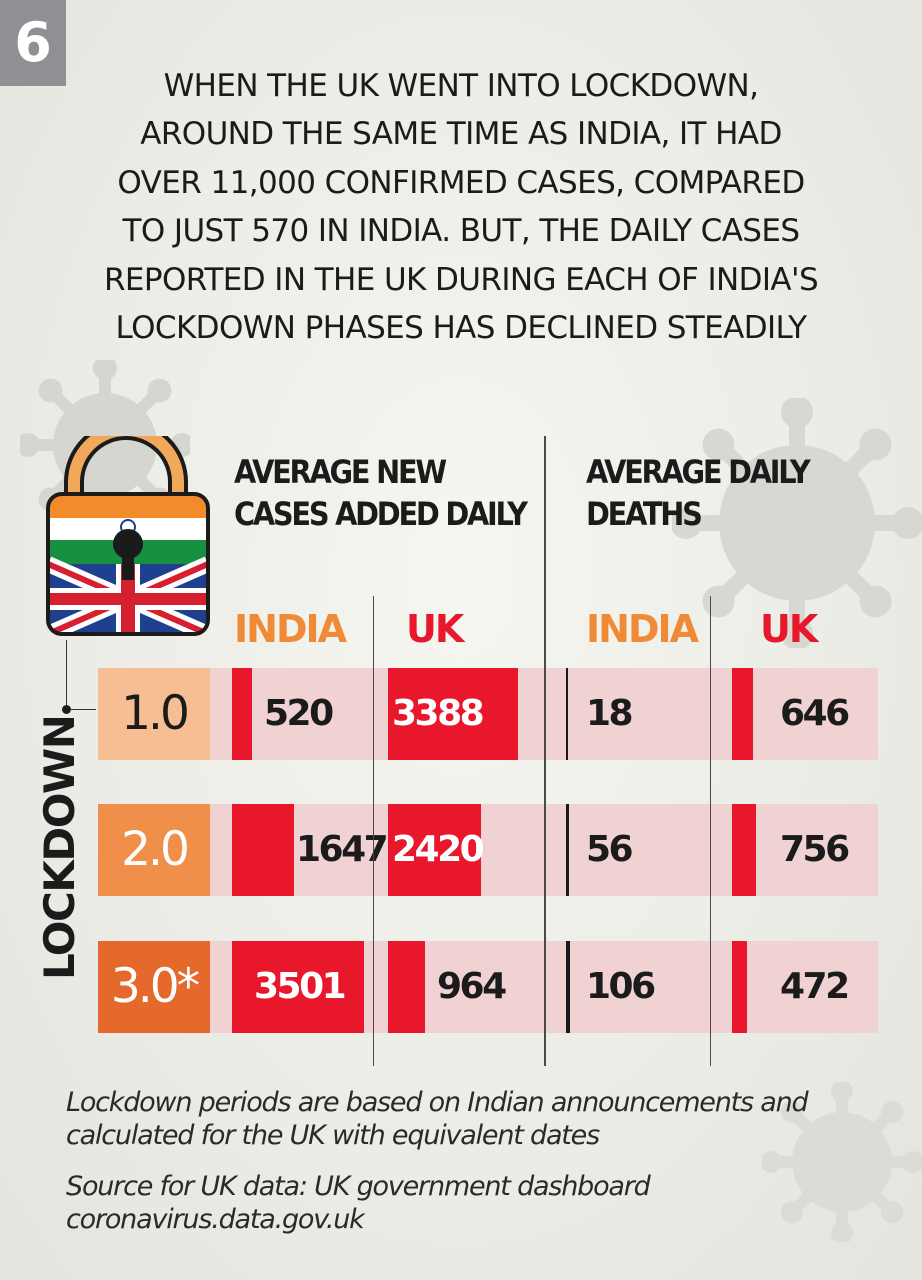 The width and height of the screenshot is (922, 1280). What do you see at coordinates (59, 847) in the screenshot?
I see `lockdown-axis-label: LOCKDOWN` at bounding box center [59, 847].